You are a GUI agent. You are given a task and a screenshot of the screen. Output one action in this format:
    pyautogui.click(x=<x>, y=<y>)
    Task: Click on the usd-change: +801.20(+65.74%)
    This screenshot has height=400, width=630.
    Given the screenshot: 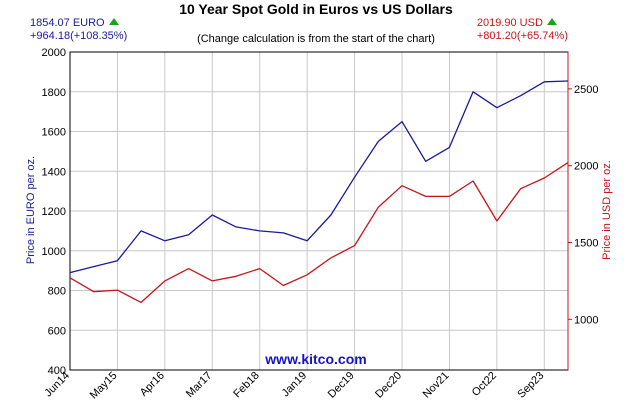 What is the action you would take?
    pyautogui.click(x=522, y=36)
    